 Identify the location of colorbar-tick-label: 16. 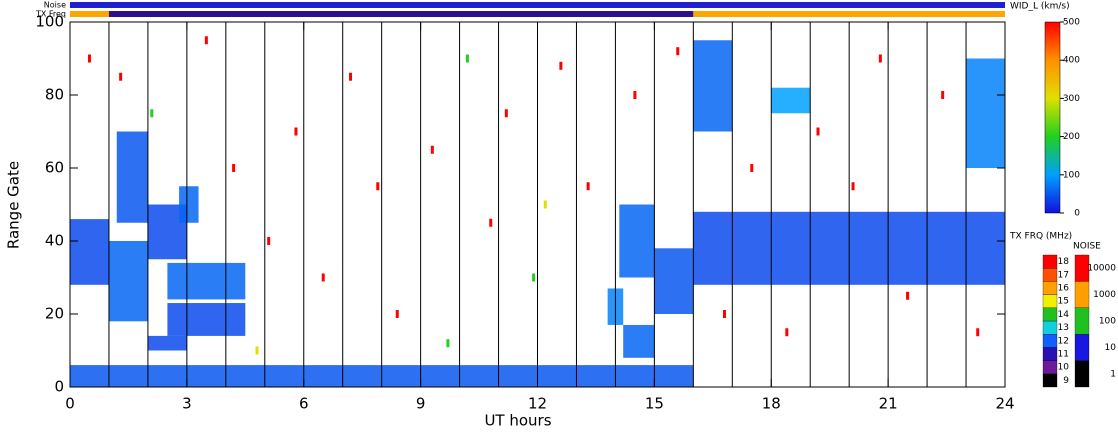
(1064, 289).